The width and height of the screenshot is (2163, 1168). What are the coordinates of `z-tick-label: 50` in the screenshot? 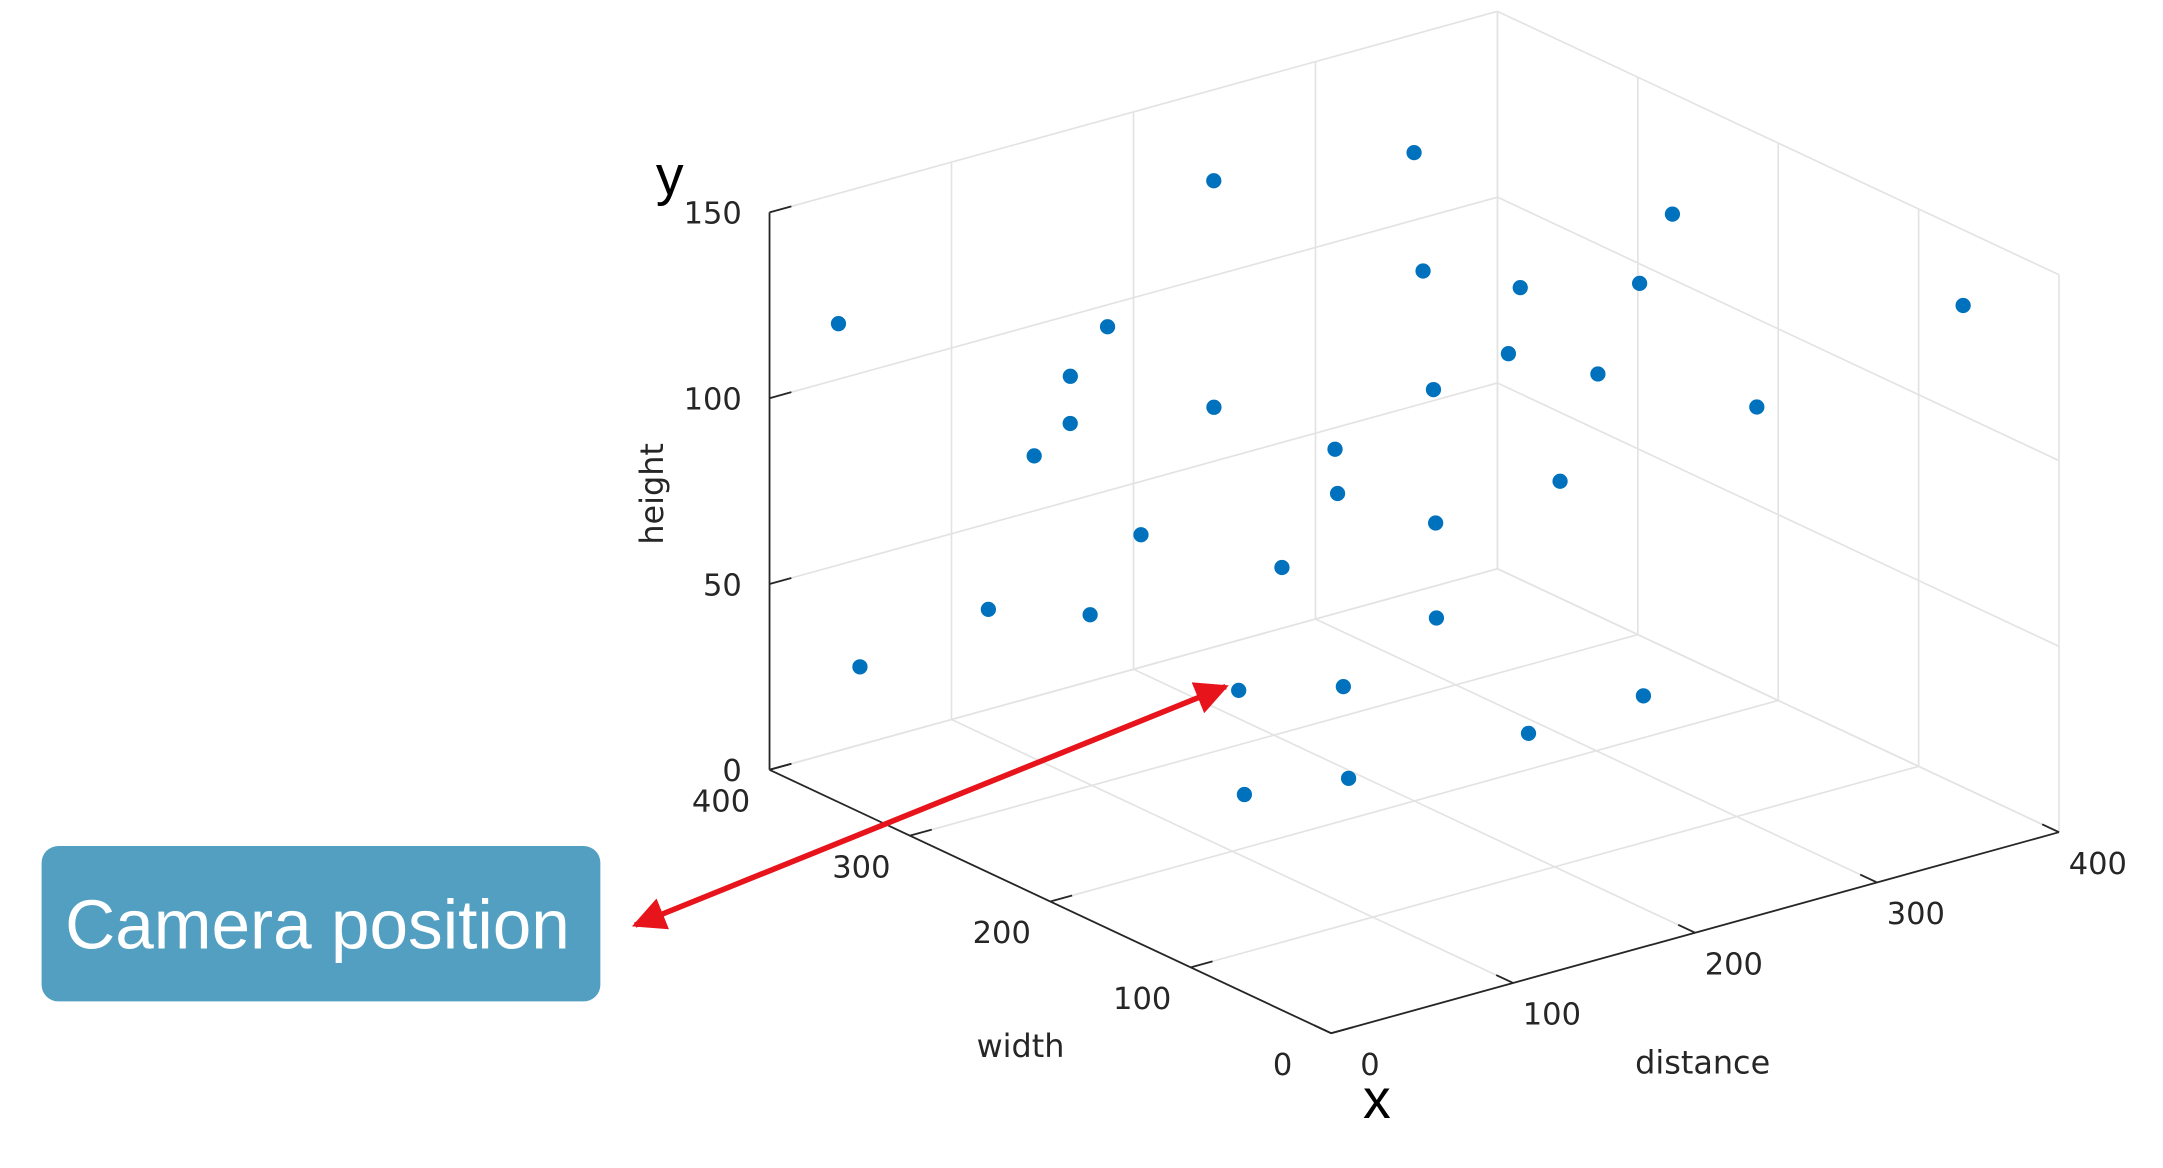 It's located at (722, 585).